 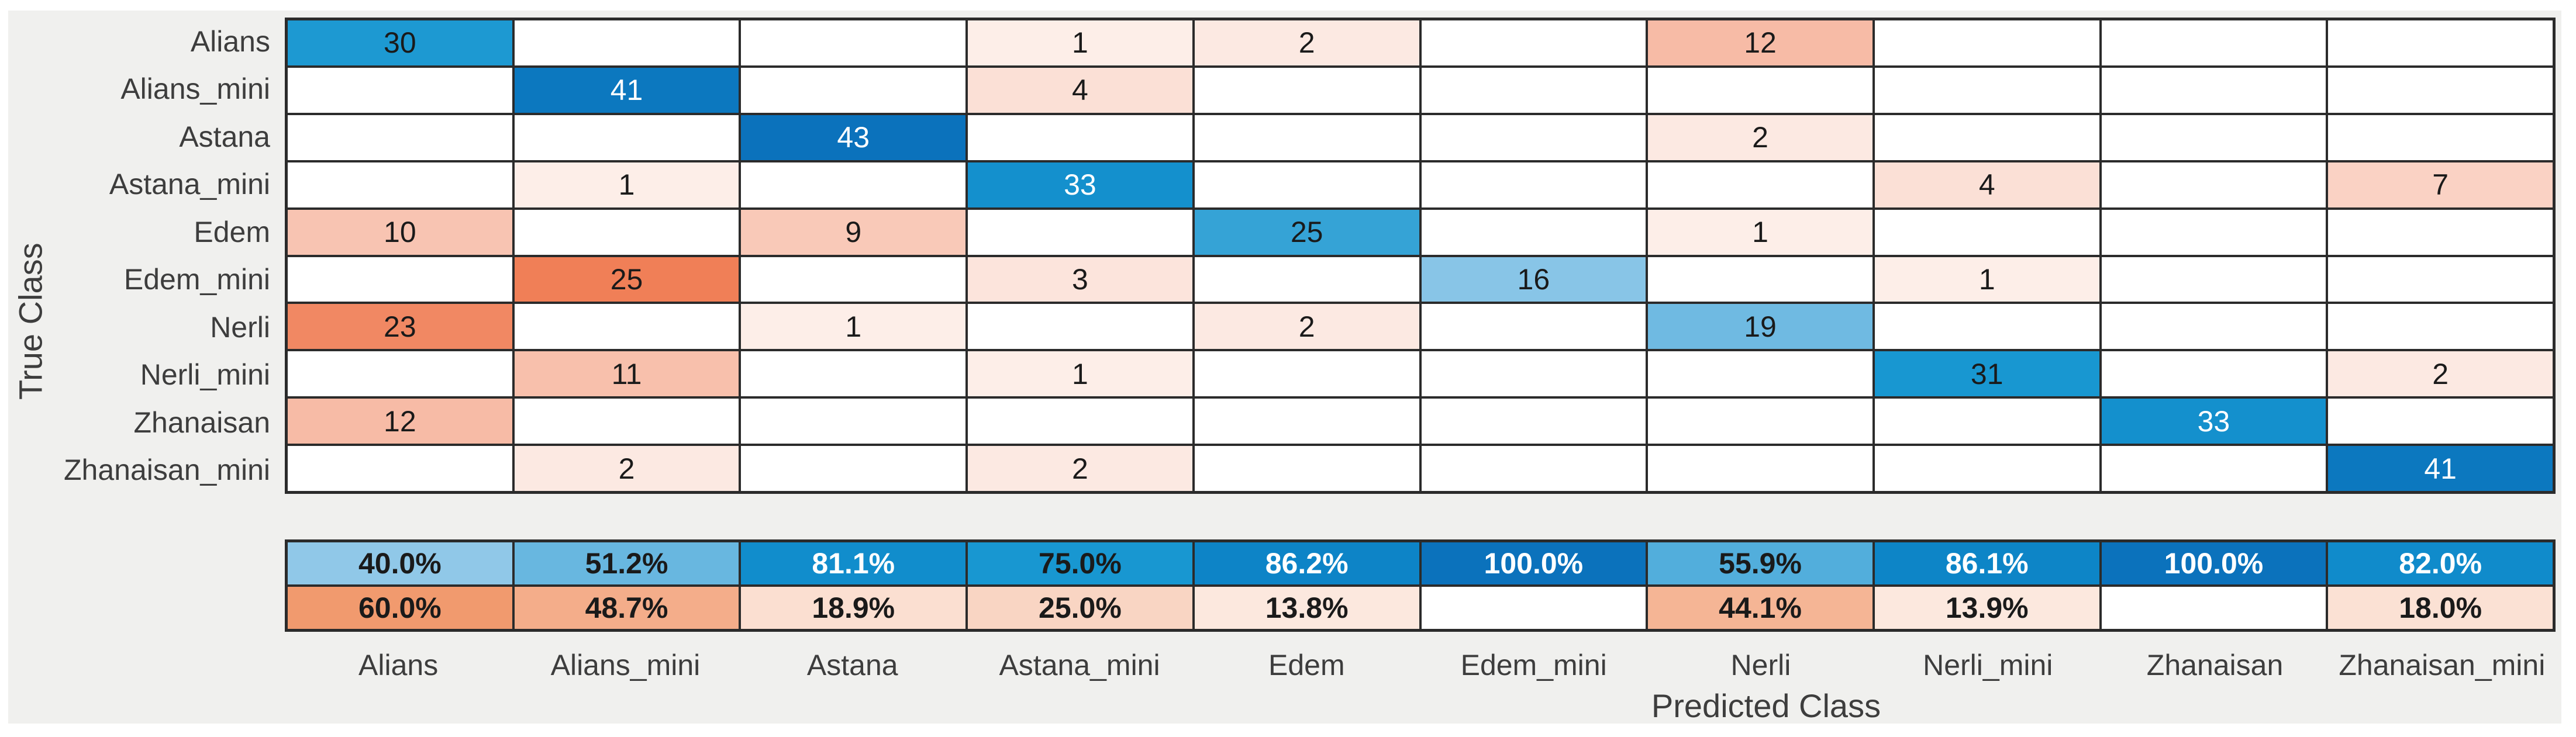 What do you see at coordinates (2441, 469) in the screenshot?
I see `matrix-cell-diagonal: 41` at bounding box center [2441, 469].